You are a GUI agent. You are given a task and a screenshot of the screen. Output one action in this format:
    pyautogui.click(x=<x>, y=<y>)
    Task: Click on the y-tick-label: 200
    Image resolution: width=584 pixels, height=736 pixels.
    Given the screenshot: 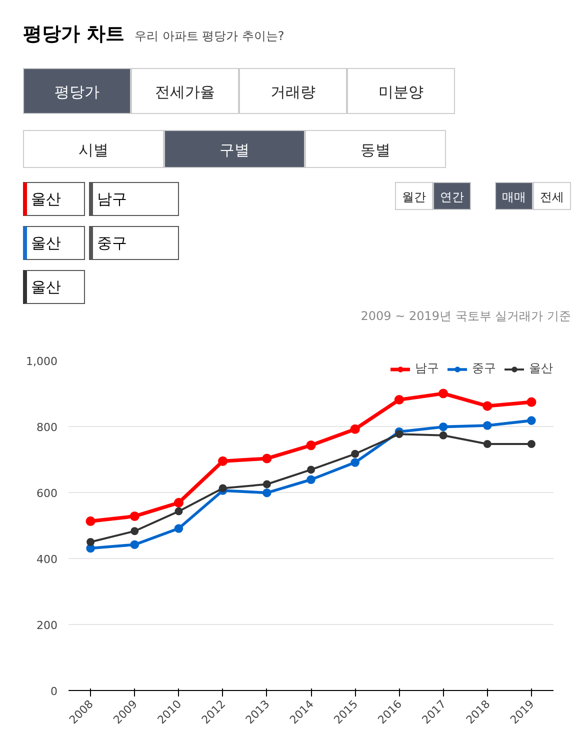 What is the action you would take?
    pyautogui.click(x=47, y=625)
    